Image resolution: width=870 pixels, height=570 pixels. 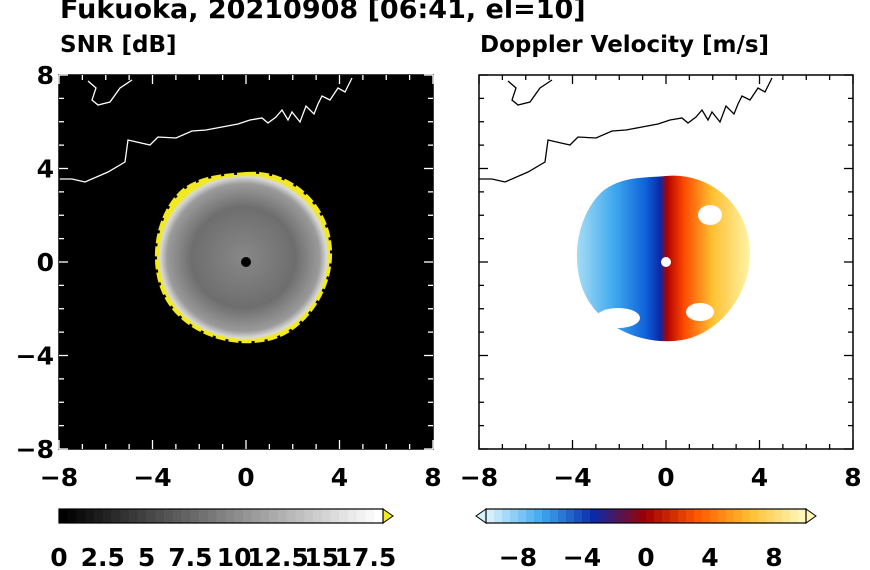 I want to click on snr-colorbar-label: 15, so click(x=321, y=556).